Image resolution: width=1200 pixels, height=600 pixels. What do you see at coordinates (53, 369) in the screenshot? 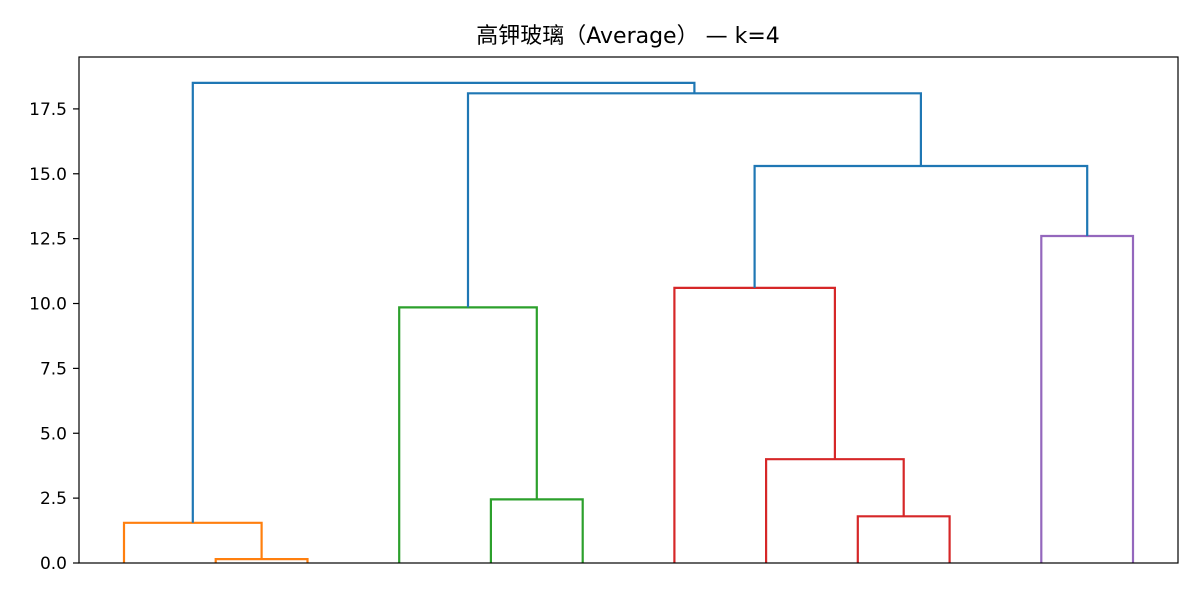
I see `y-tick-label-3: 7.5` at bounding box center [53, 369].